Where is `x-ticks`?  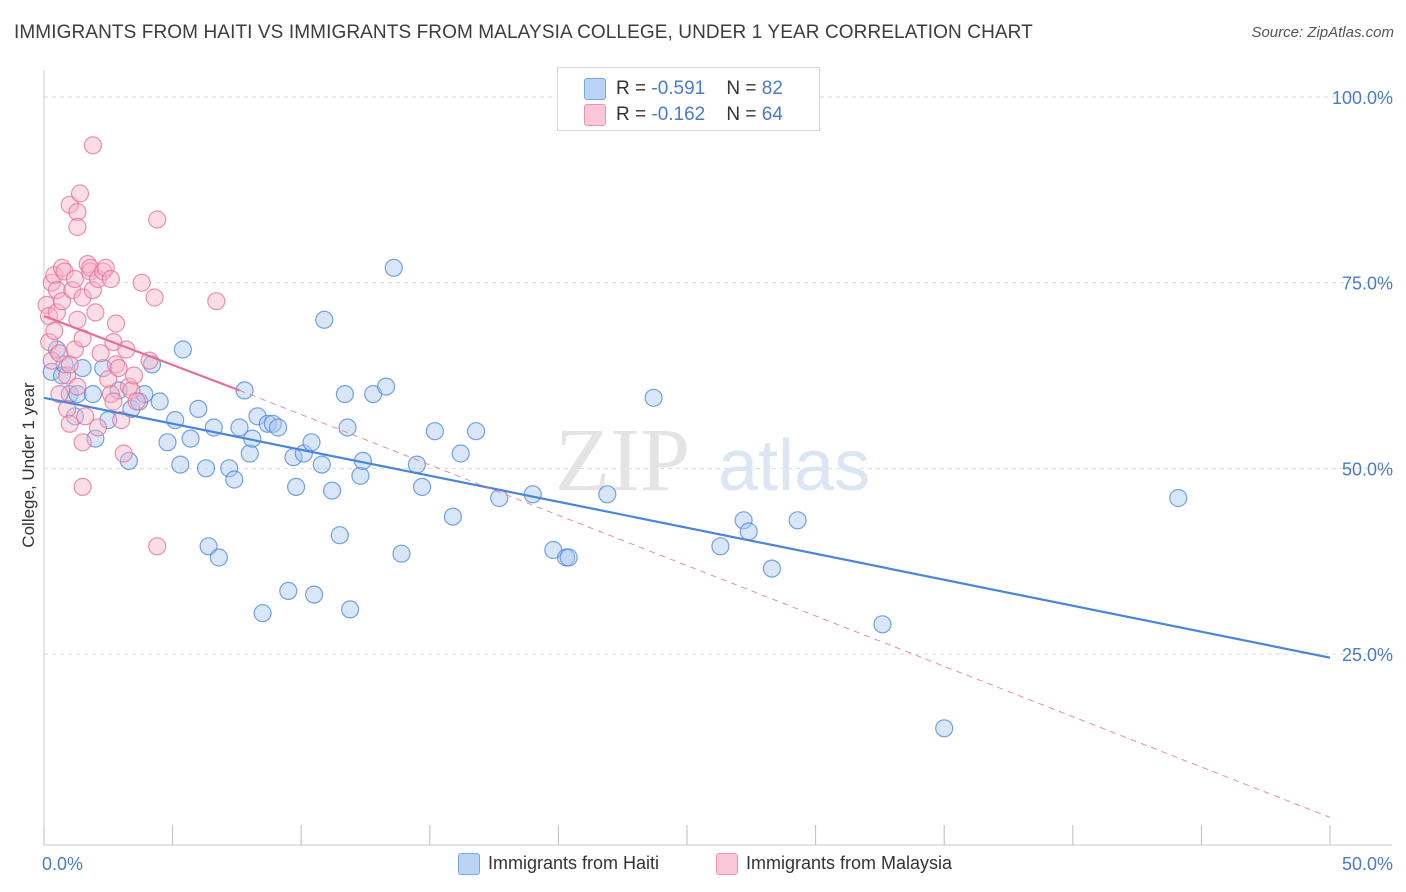 x-ticks is located at coordinates (687, 835).